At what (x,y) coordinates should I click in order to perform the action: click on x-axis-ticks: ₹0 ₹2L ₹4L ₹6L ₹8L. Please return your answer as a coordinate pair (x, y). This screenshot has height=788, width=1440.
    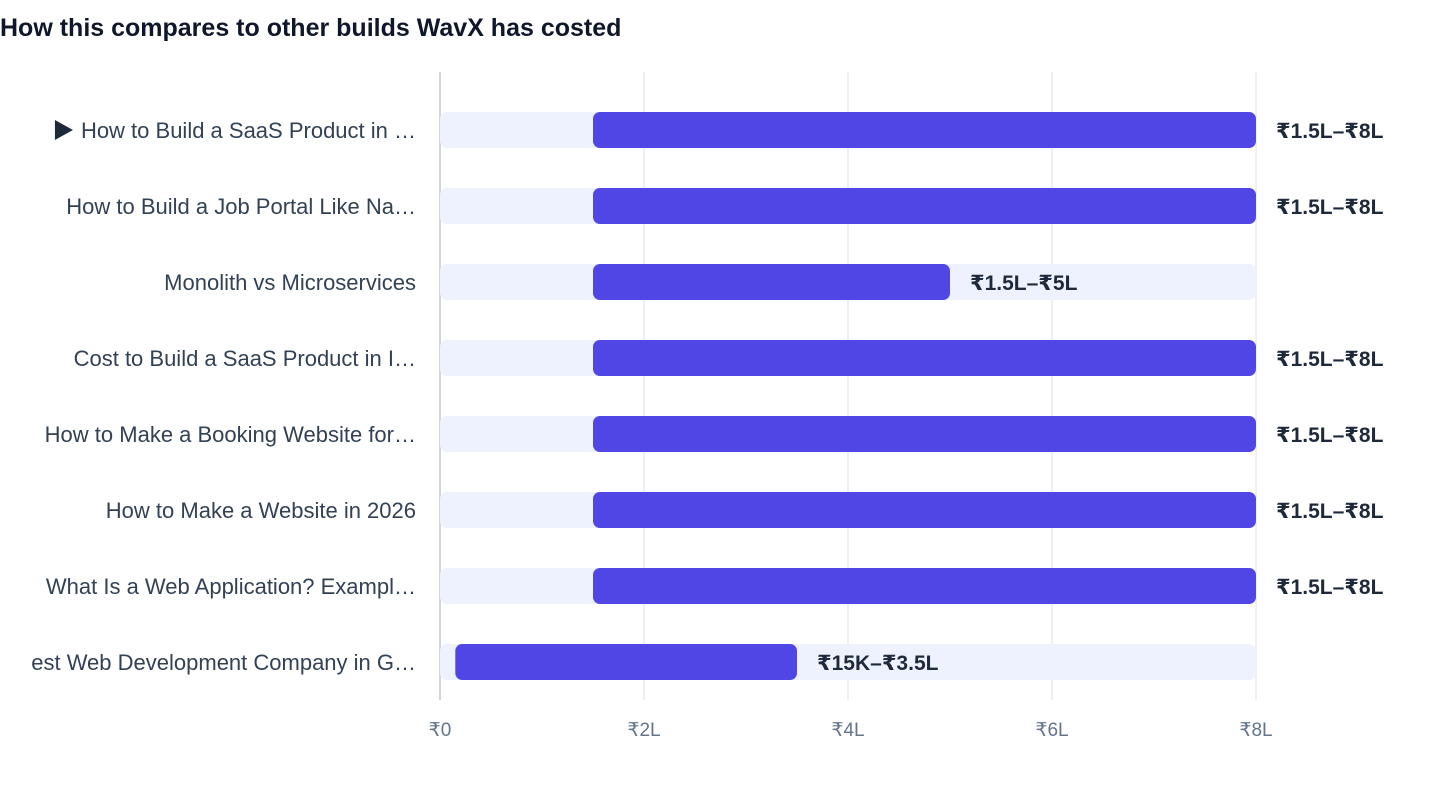
    Looking at the image, I should click on (851, 730).